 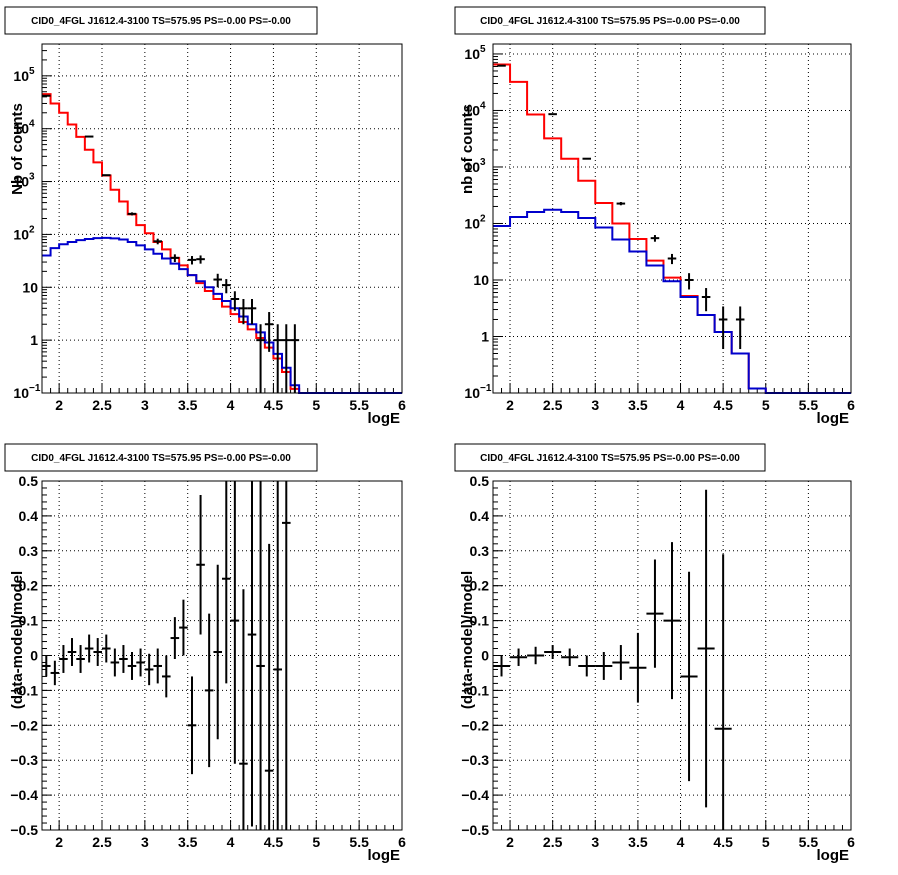 I want to click on x-tick-label: 3, so click(x=595, y=405).